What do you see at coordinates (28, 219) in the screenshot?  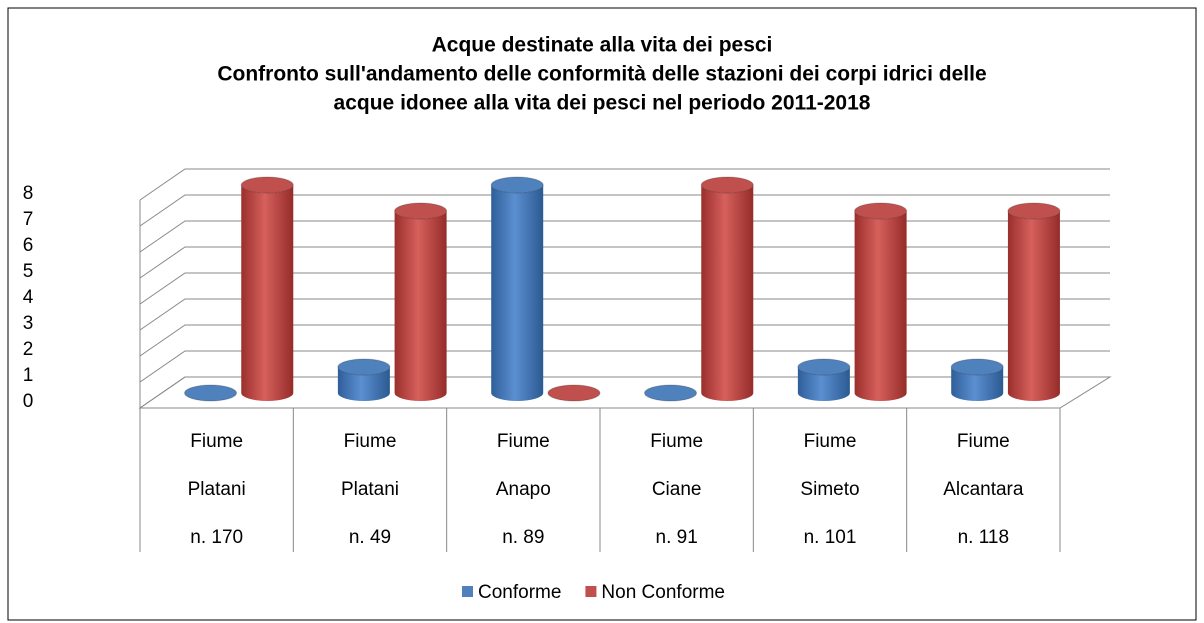 I see `y-tick-label: 7` at bounding box center [28, 219].